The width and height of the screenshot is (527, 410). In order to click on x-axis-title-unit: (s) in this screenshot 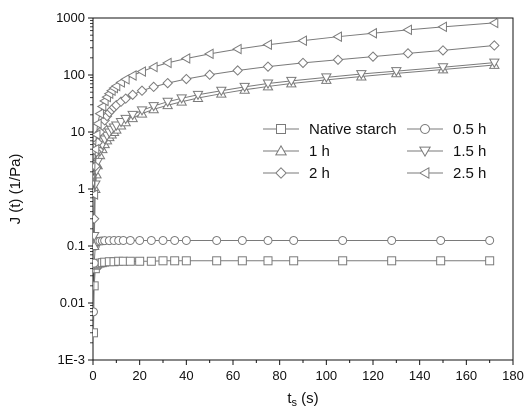, I will do `click(308, 398)`.